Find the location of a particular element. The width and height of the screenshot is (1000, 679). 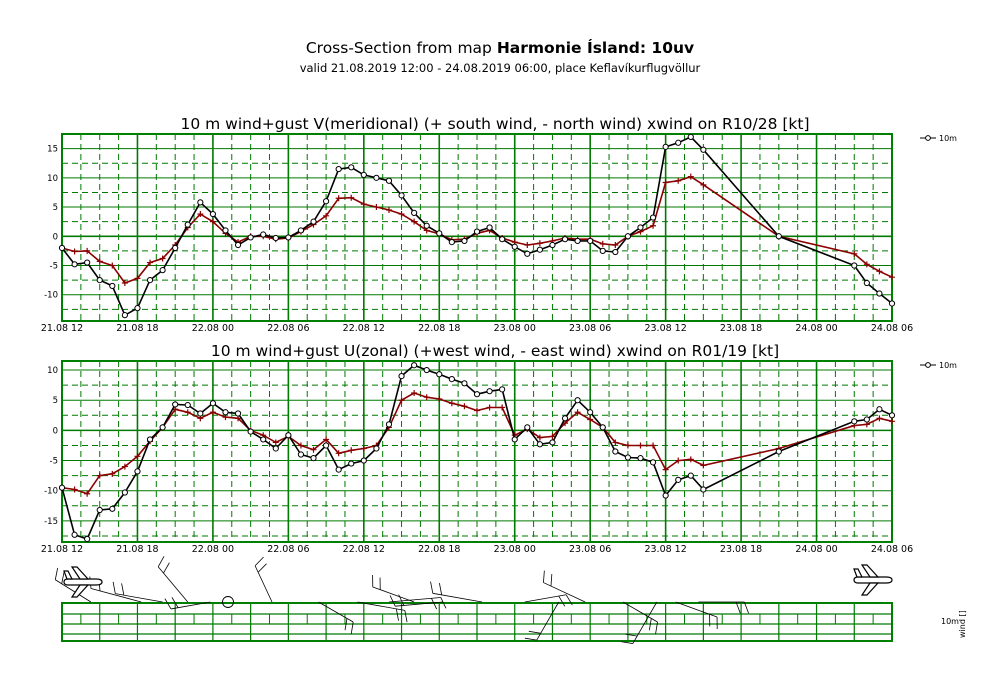

aircraft-left-icon is located at coordinates (83, 582).